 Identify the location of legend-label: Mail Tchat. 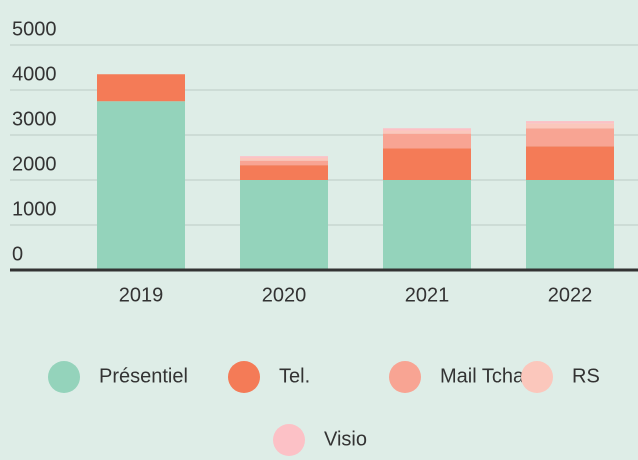
(485, 376).